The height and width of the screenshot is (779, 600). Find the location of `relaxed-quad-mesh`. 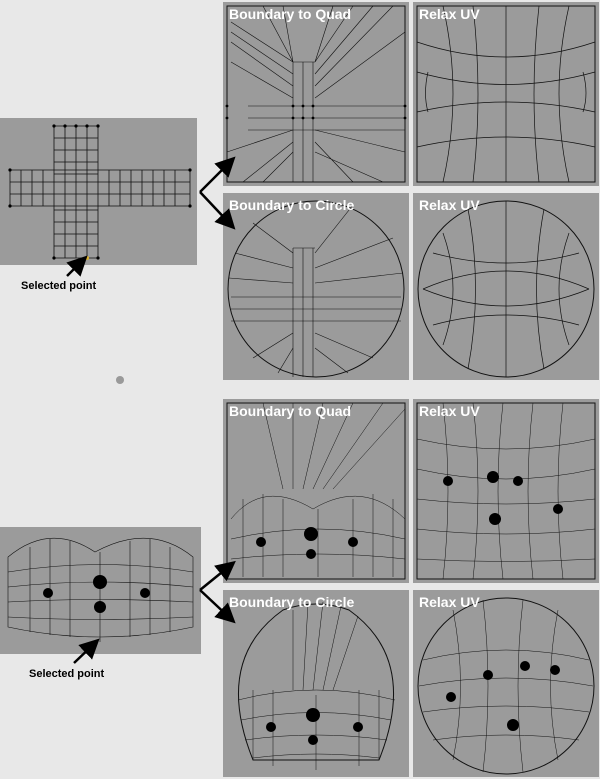

relaxed-quad-mesh is located at coordinates (506, 94).